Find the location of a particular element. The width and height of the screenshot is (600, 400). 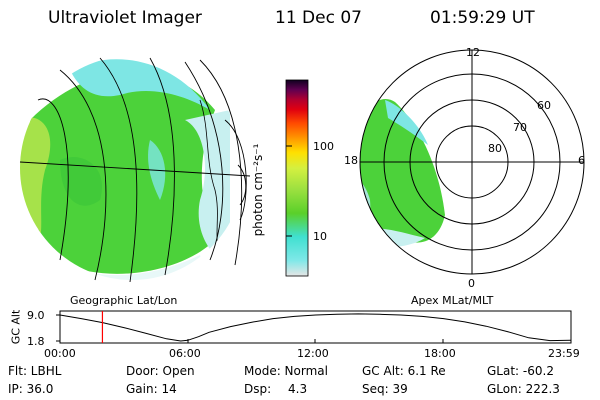

info-gc-alt: GC Alt: 6.1 Re is located at coordinates (404, 371).